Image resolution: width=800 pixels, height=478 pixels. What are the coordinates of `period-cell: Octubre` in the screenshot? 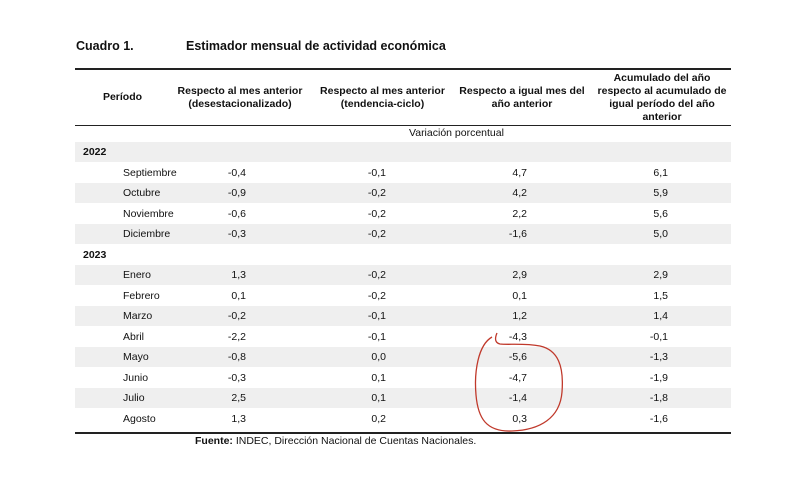 It's located at (142, 193).